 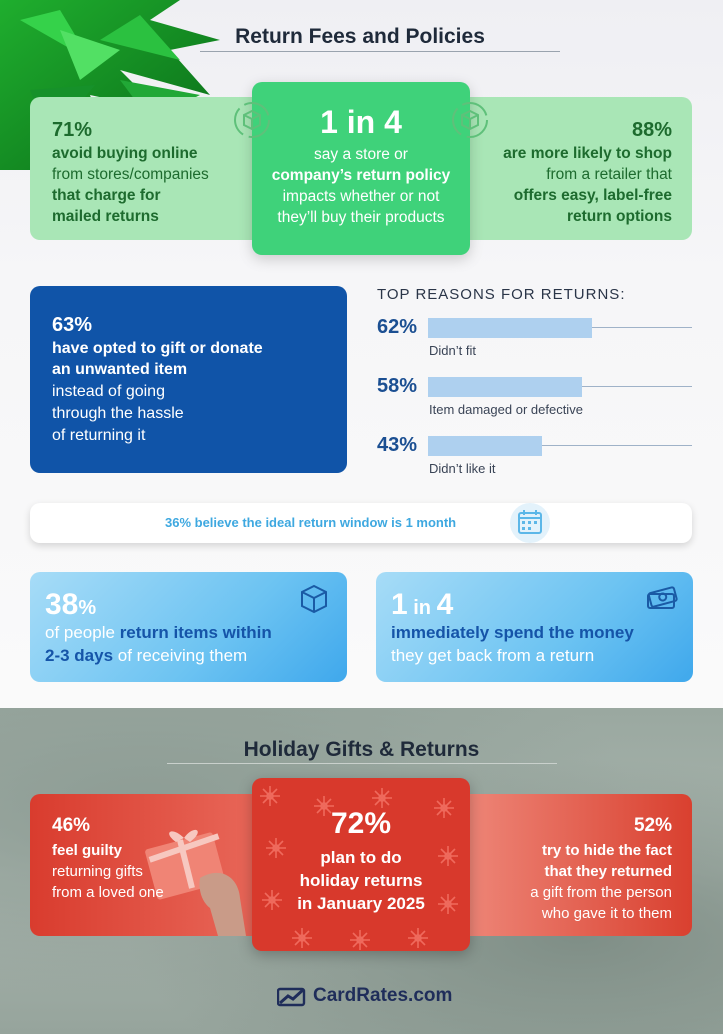 What do you see at coordinates (397, 327) in the screenshot?
I see `reason-percent: 62%` at bounding box center [397, 327].